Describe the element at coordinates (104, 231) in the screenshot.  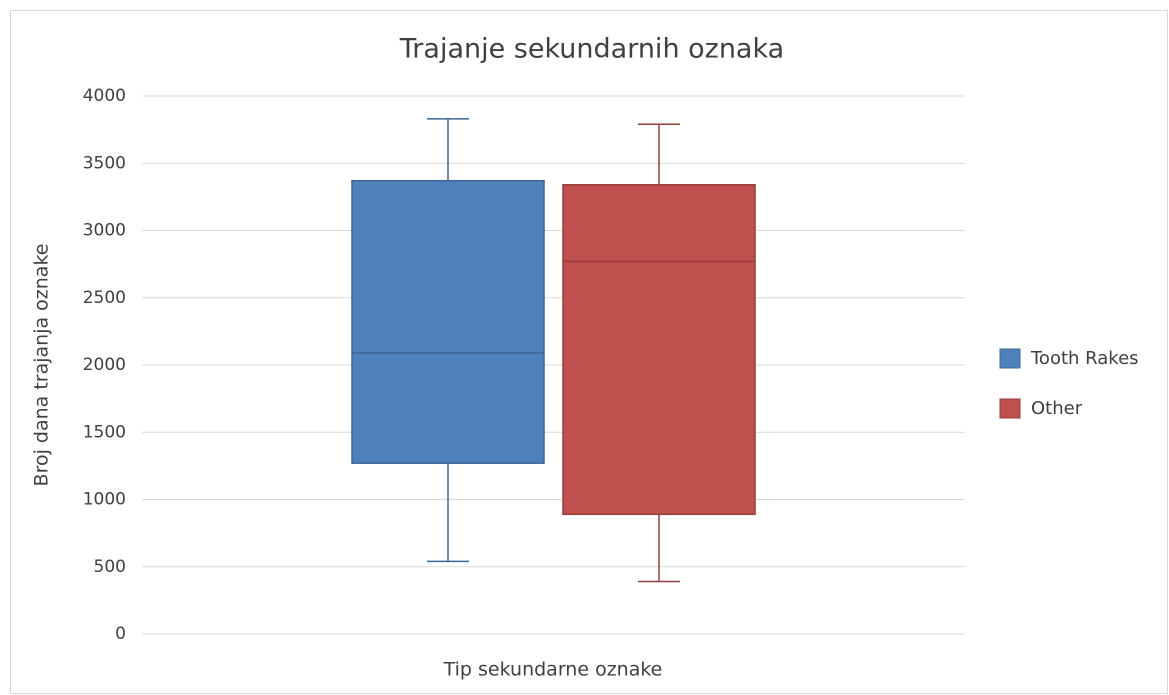
I see `y-tick-label: 3000` at that location.